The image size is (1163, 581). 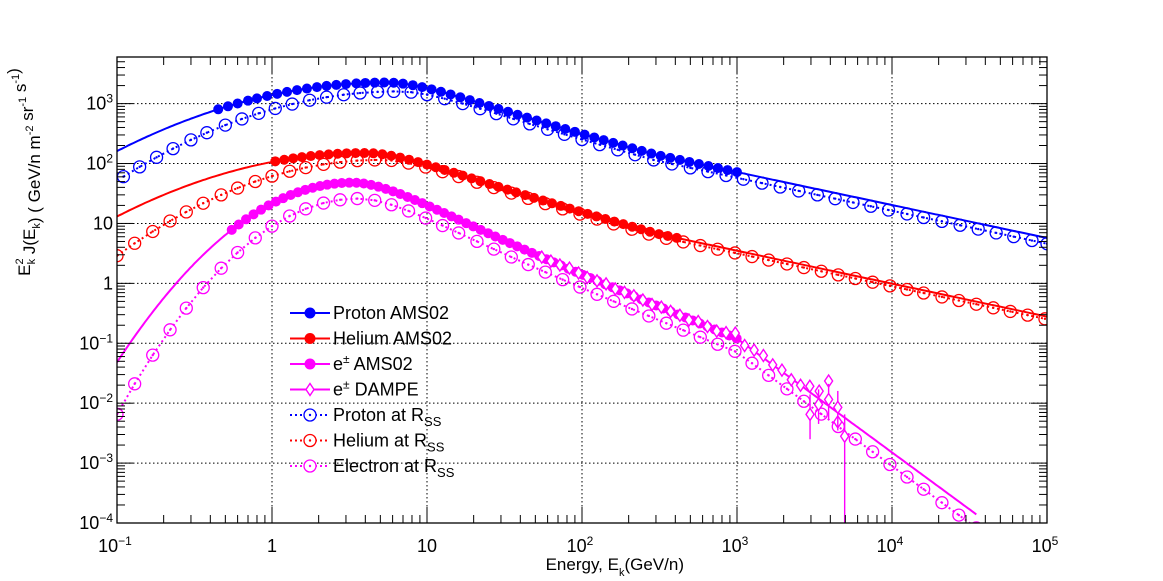 What do you see at coordinates (96, 462) in the screenshot?
I see `y-tick-label: 10⁻³` at bounding box center [96, 462].